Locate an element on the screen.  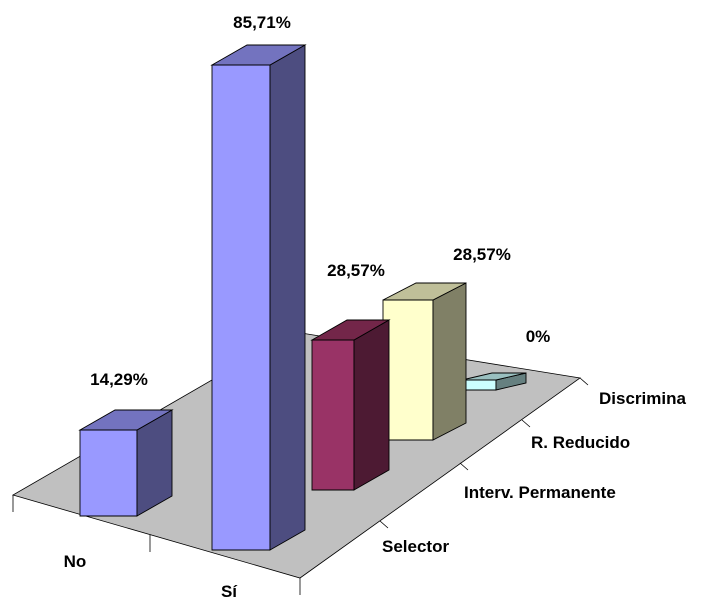
x-category-label-si: Sí is located at coordinates (229, 591).